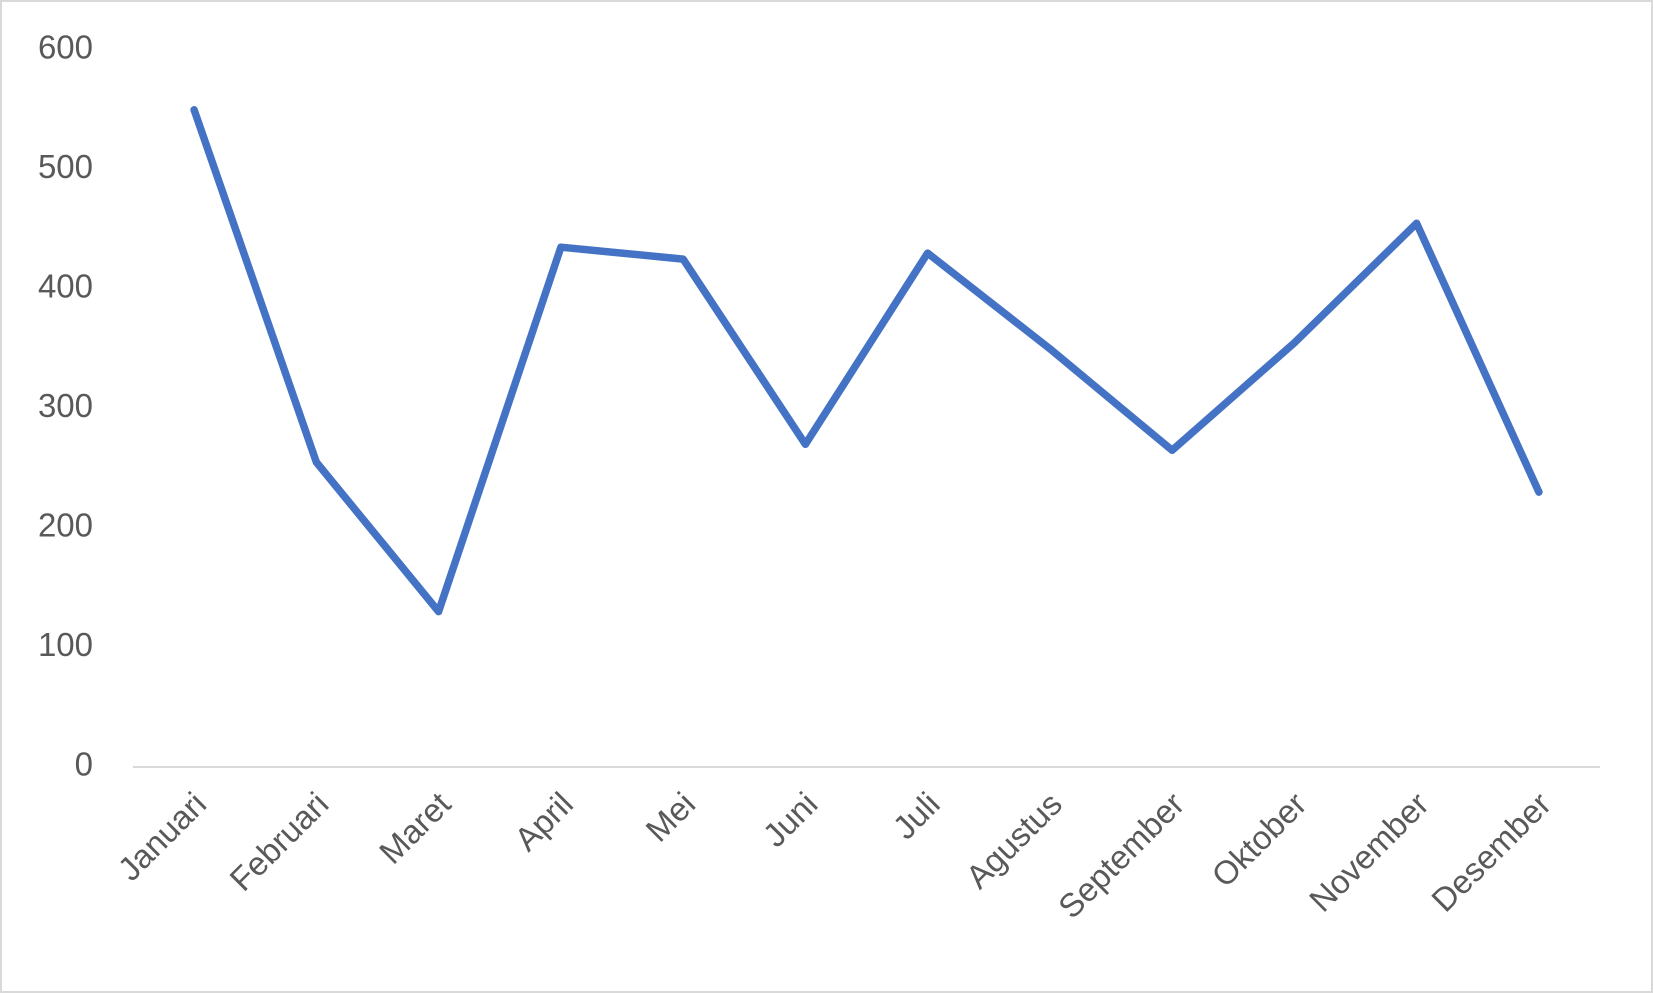  I want to click on y-tick-label: 0, so click(84, 764).